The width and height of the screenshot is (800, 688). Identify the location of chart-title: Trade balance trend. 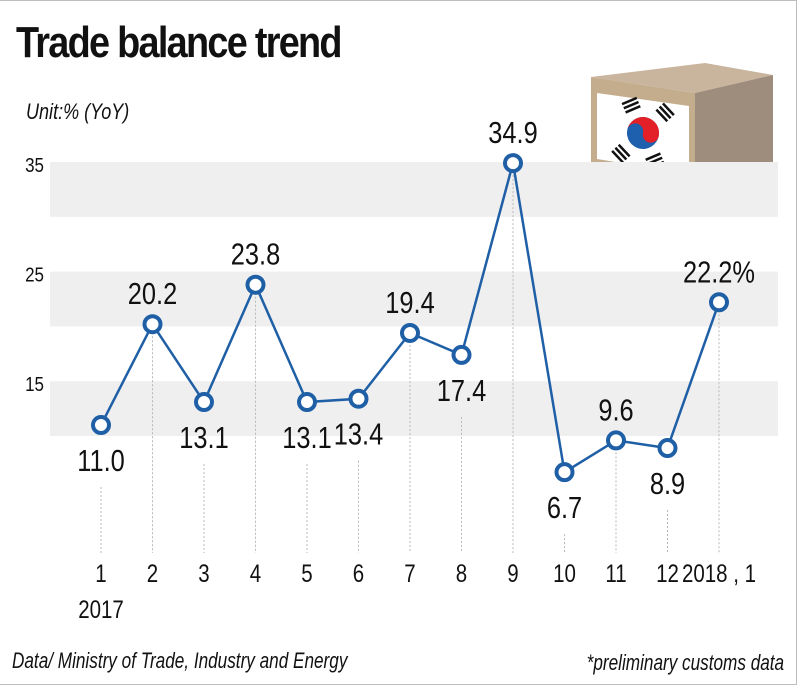
(179, 42).